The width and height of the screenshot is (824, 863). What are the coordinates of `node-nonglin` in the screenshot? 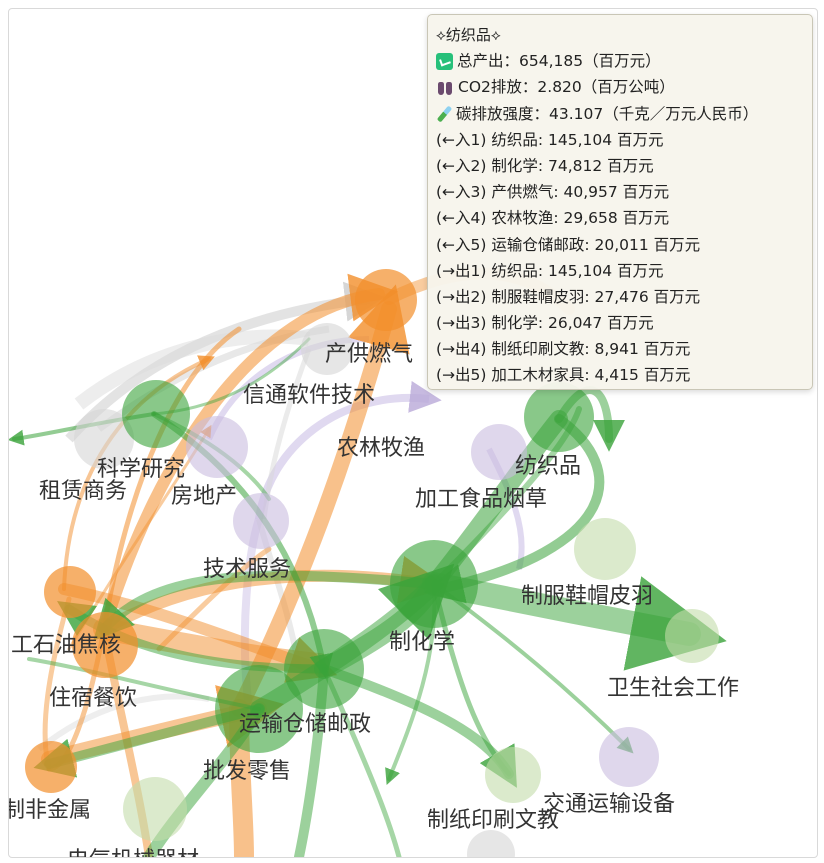 It's located at (499, 452).